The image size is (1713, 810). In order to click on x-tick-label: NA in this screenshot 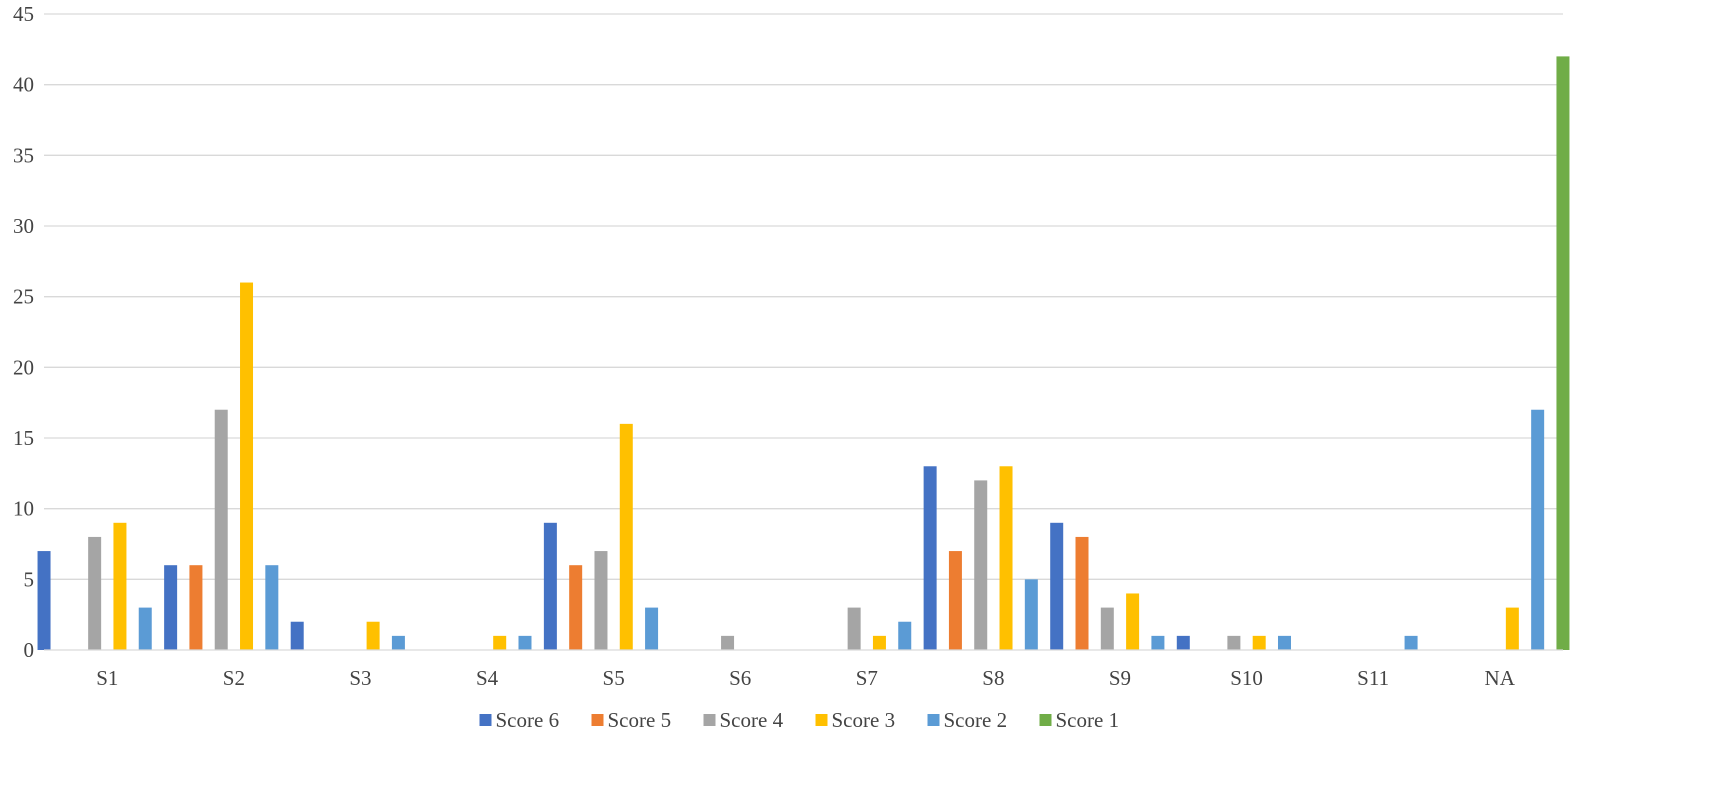, I will do `click(1500, 678)`.